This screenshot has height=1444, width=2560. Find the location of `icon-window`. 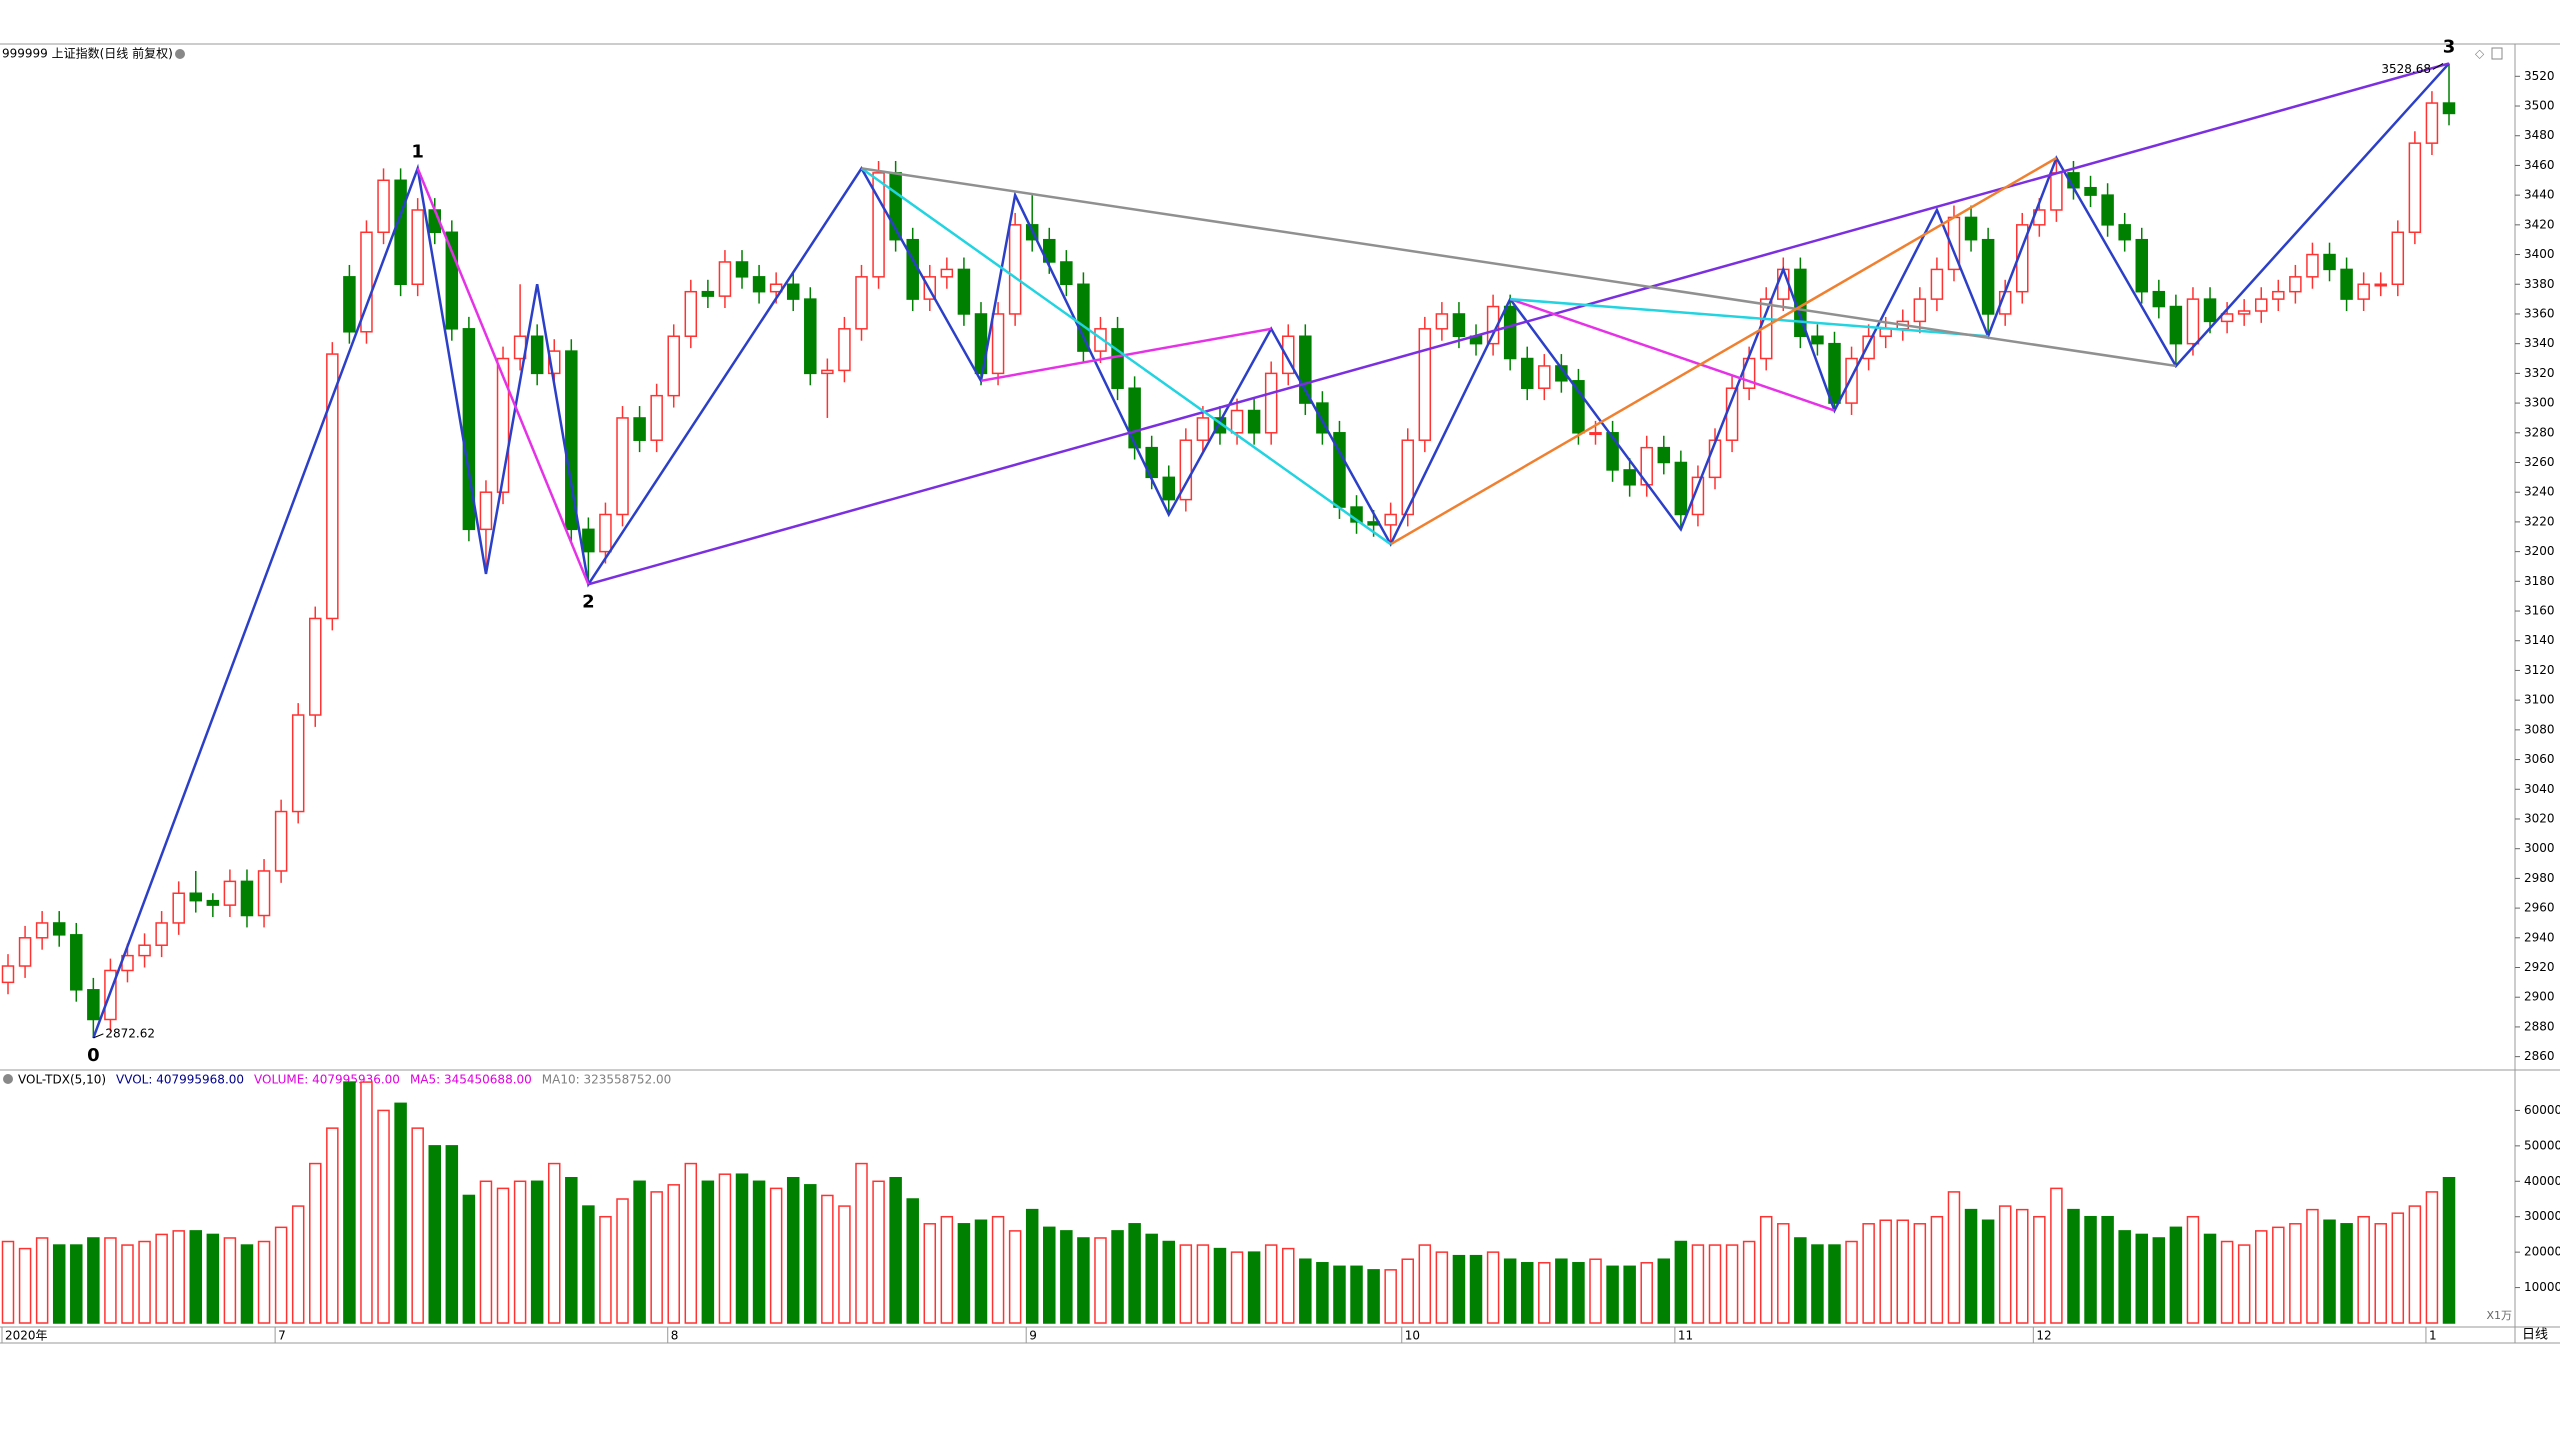

icon-window is located at coordinates (2497, 53).